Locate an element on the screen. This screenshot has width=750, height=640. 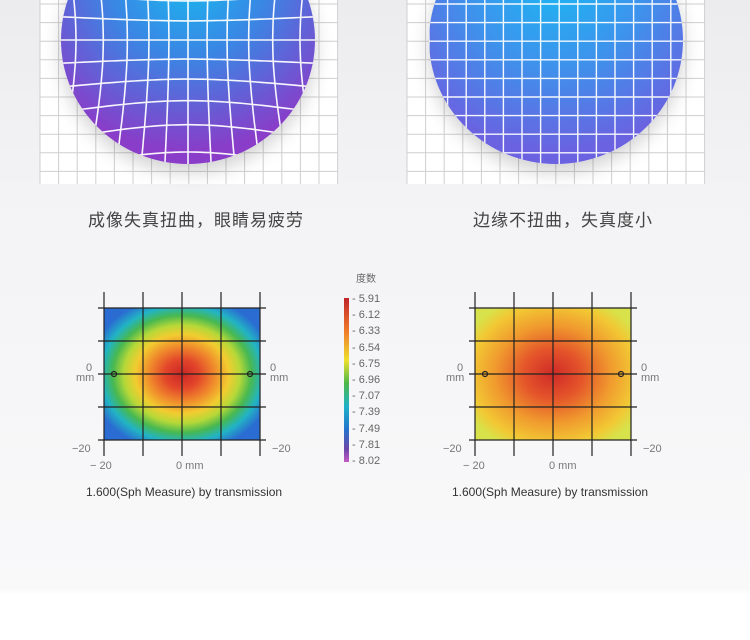
color-scale-label: - 7.49 is located at coordinates (366, 428).